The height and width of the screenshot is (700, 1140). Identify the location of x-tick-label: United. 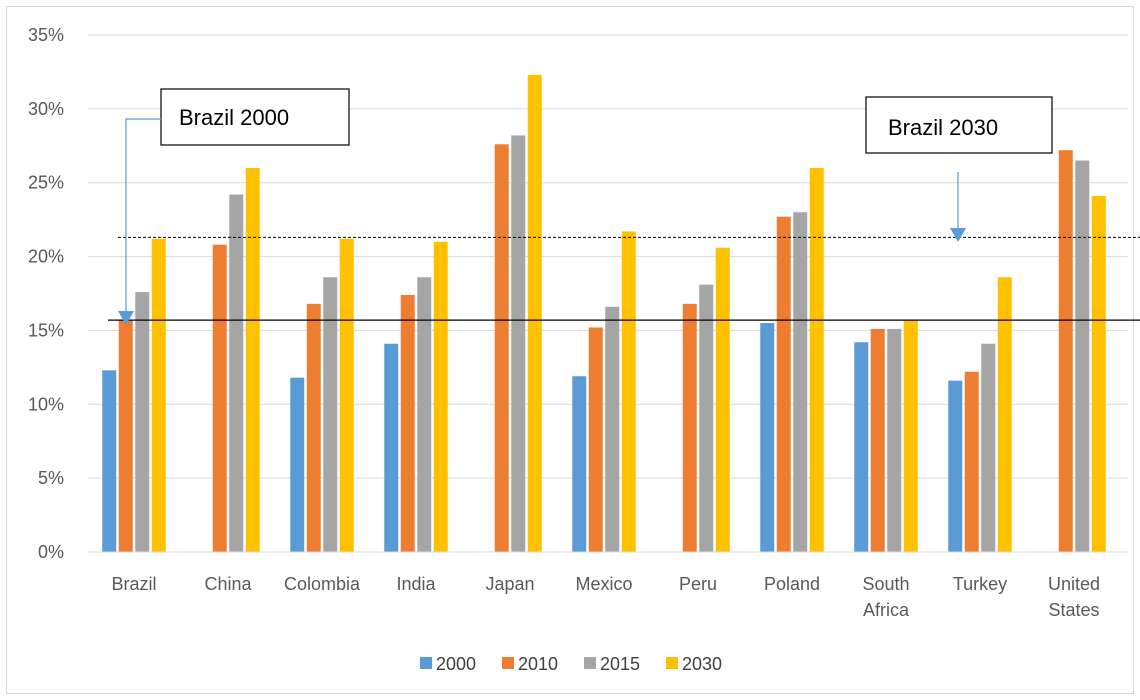
(1074, 584).